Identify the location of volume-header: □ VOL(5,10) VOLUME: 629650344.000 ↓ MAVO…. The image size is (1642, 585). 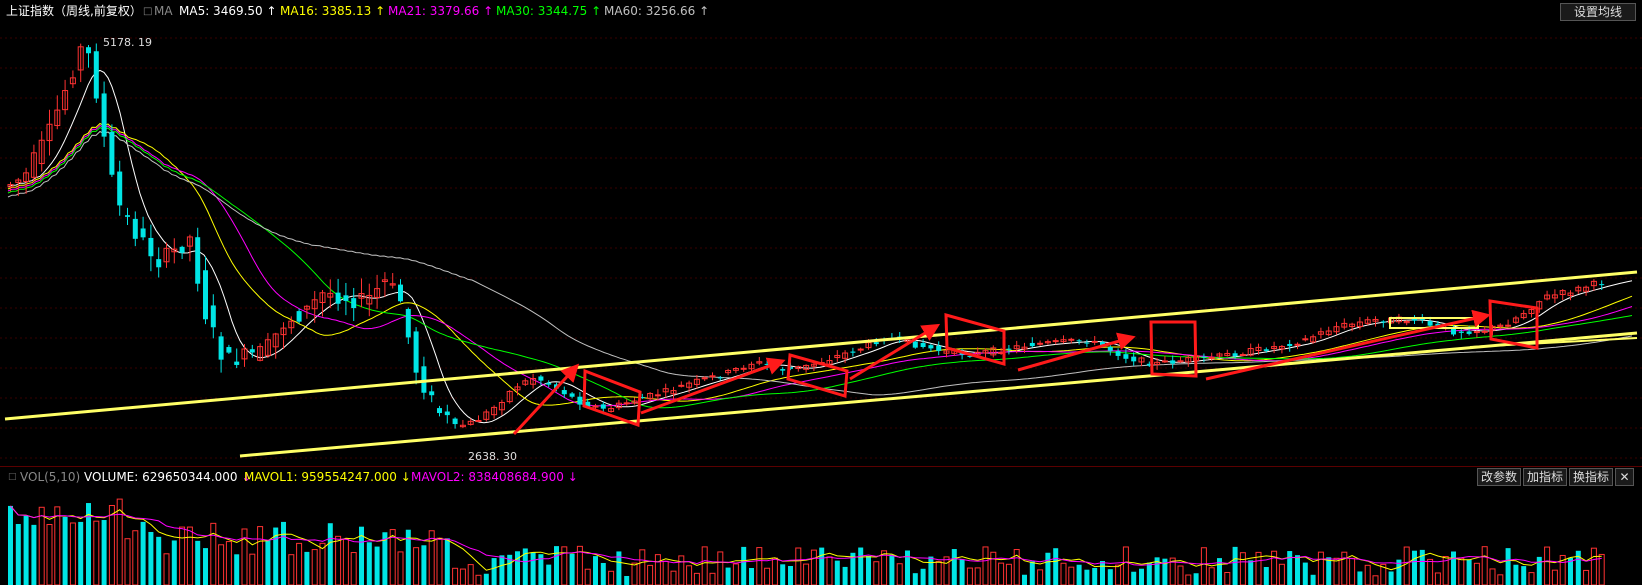
(821, 476).